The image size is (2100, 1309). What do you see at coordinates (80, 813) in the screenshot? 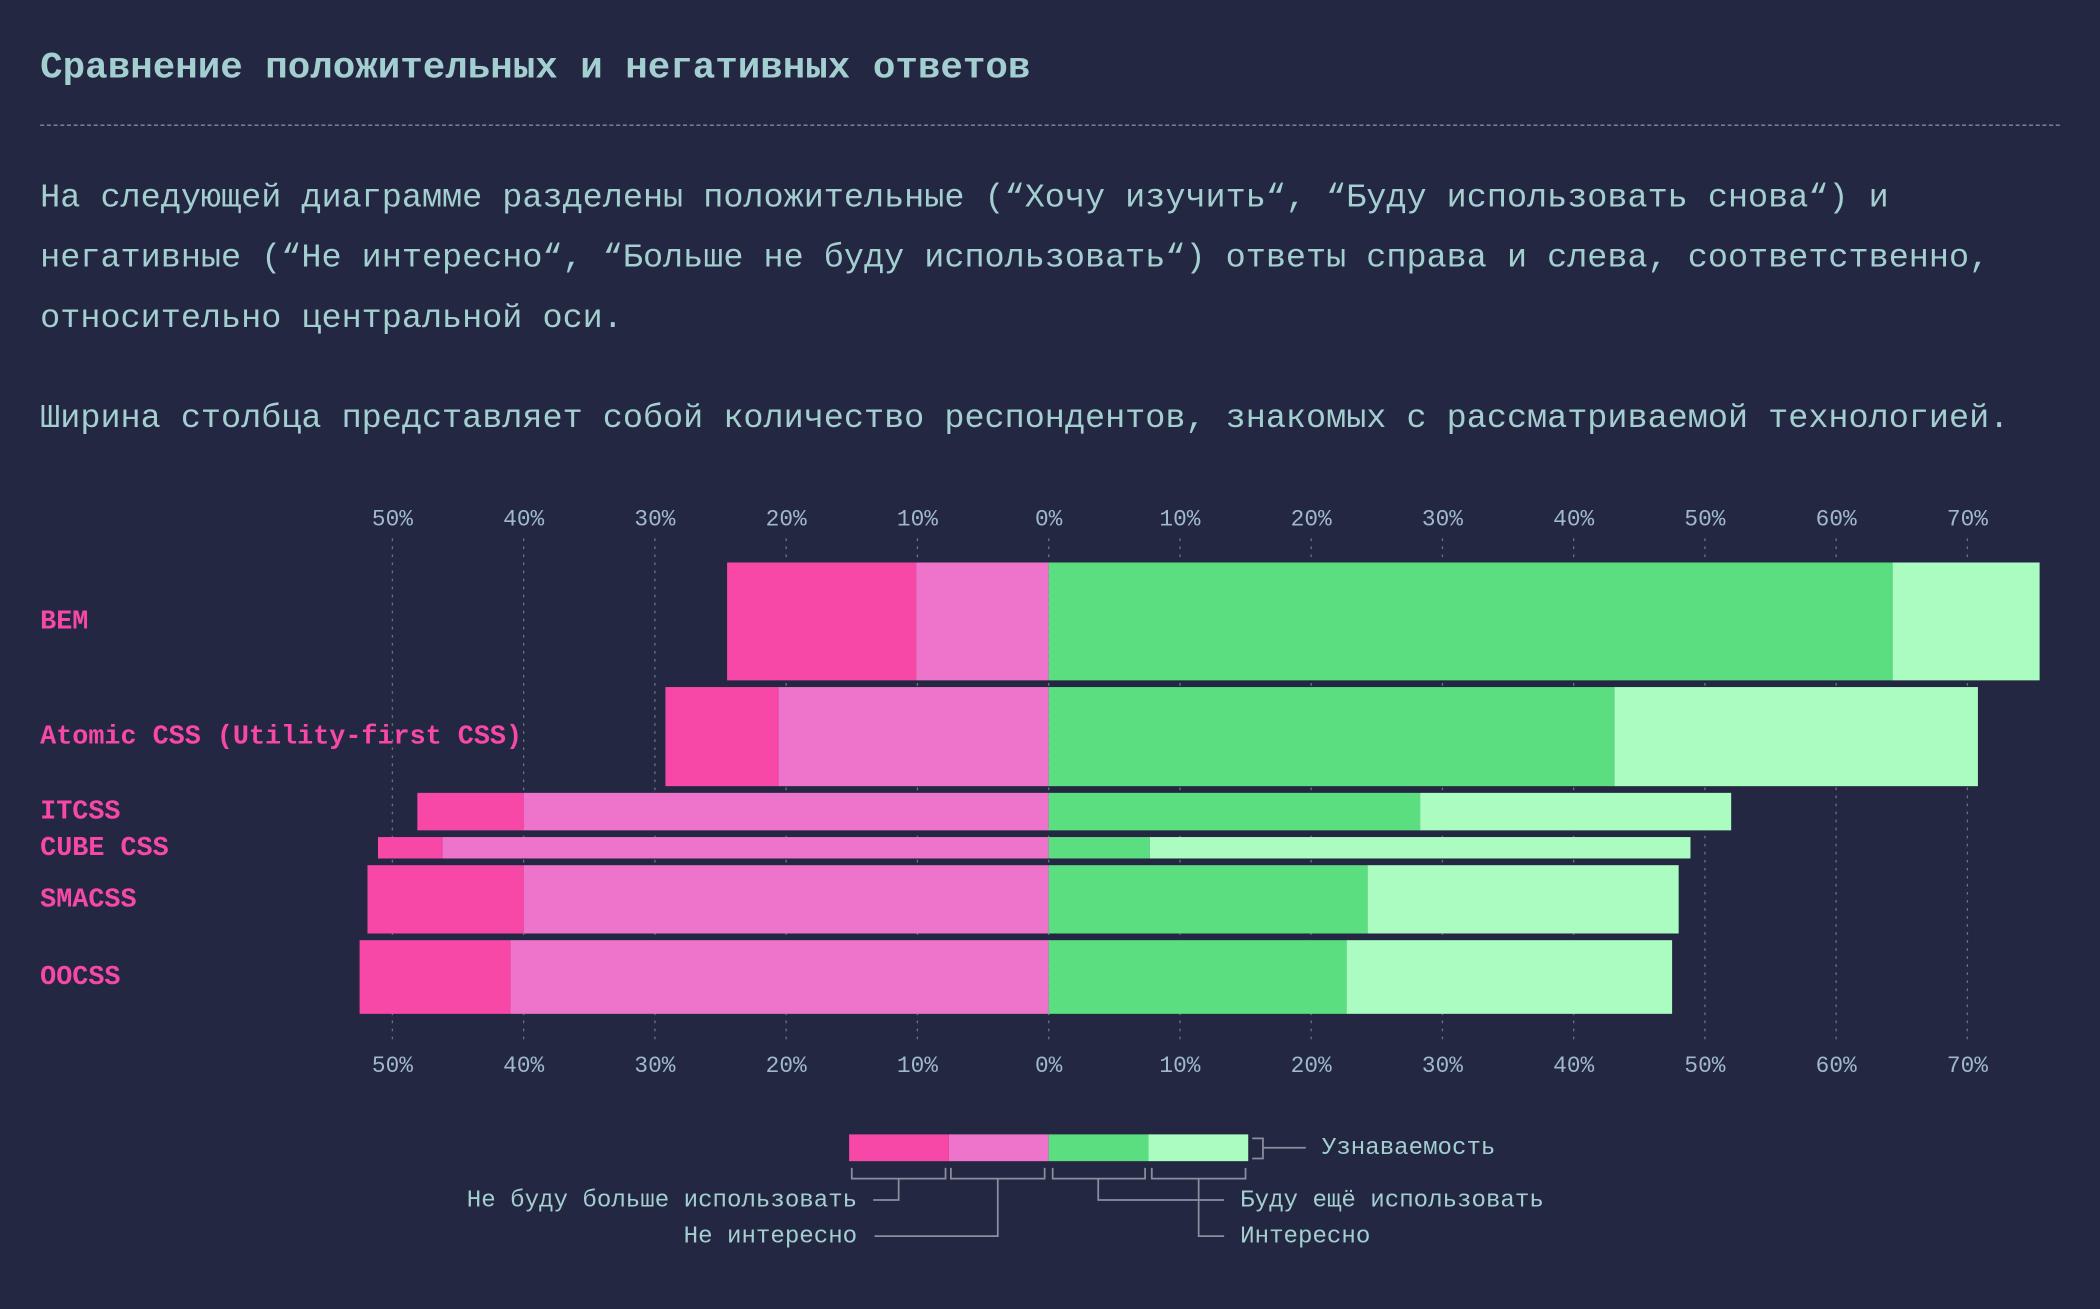
I see `category-label: ITCSS` at bounding box center [80, 813].